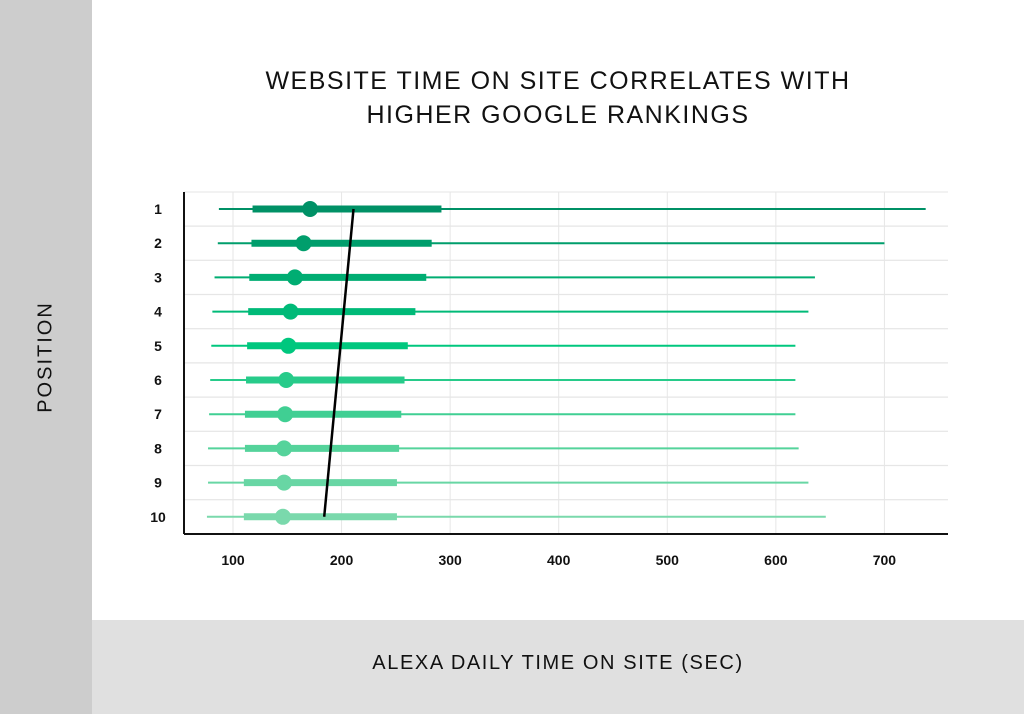  I want to click on x-tick-label: 700, so click(885, 560).